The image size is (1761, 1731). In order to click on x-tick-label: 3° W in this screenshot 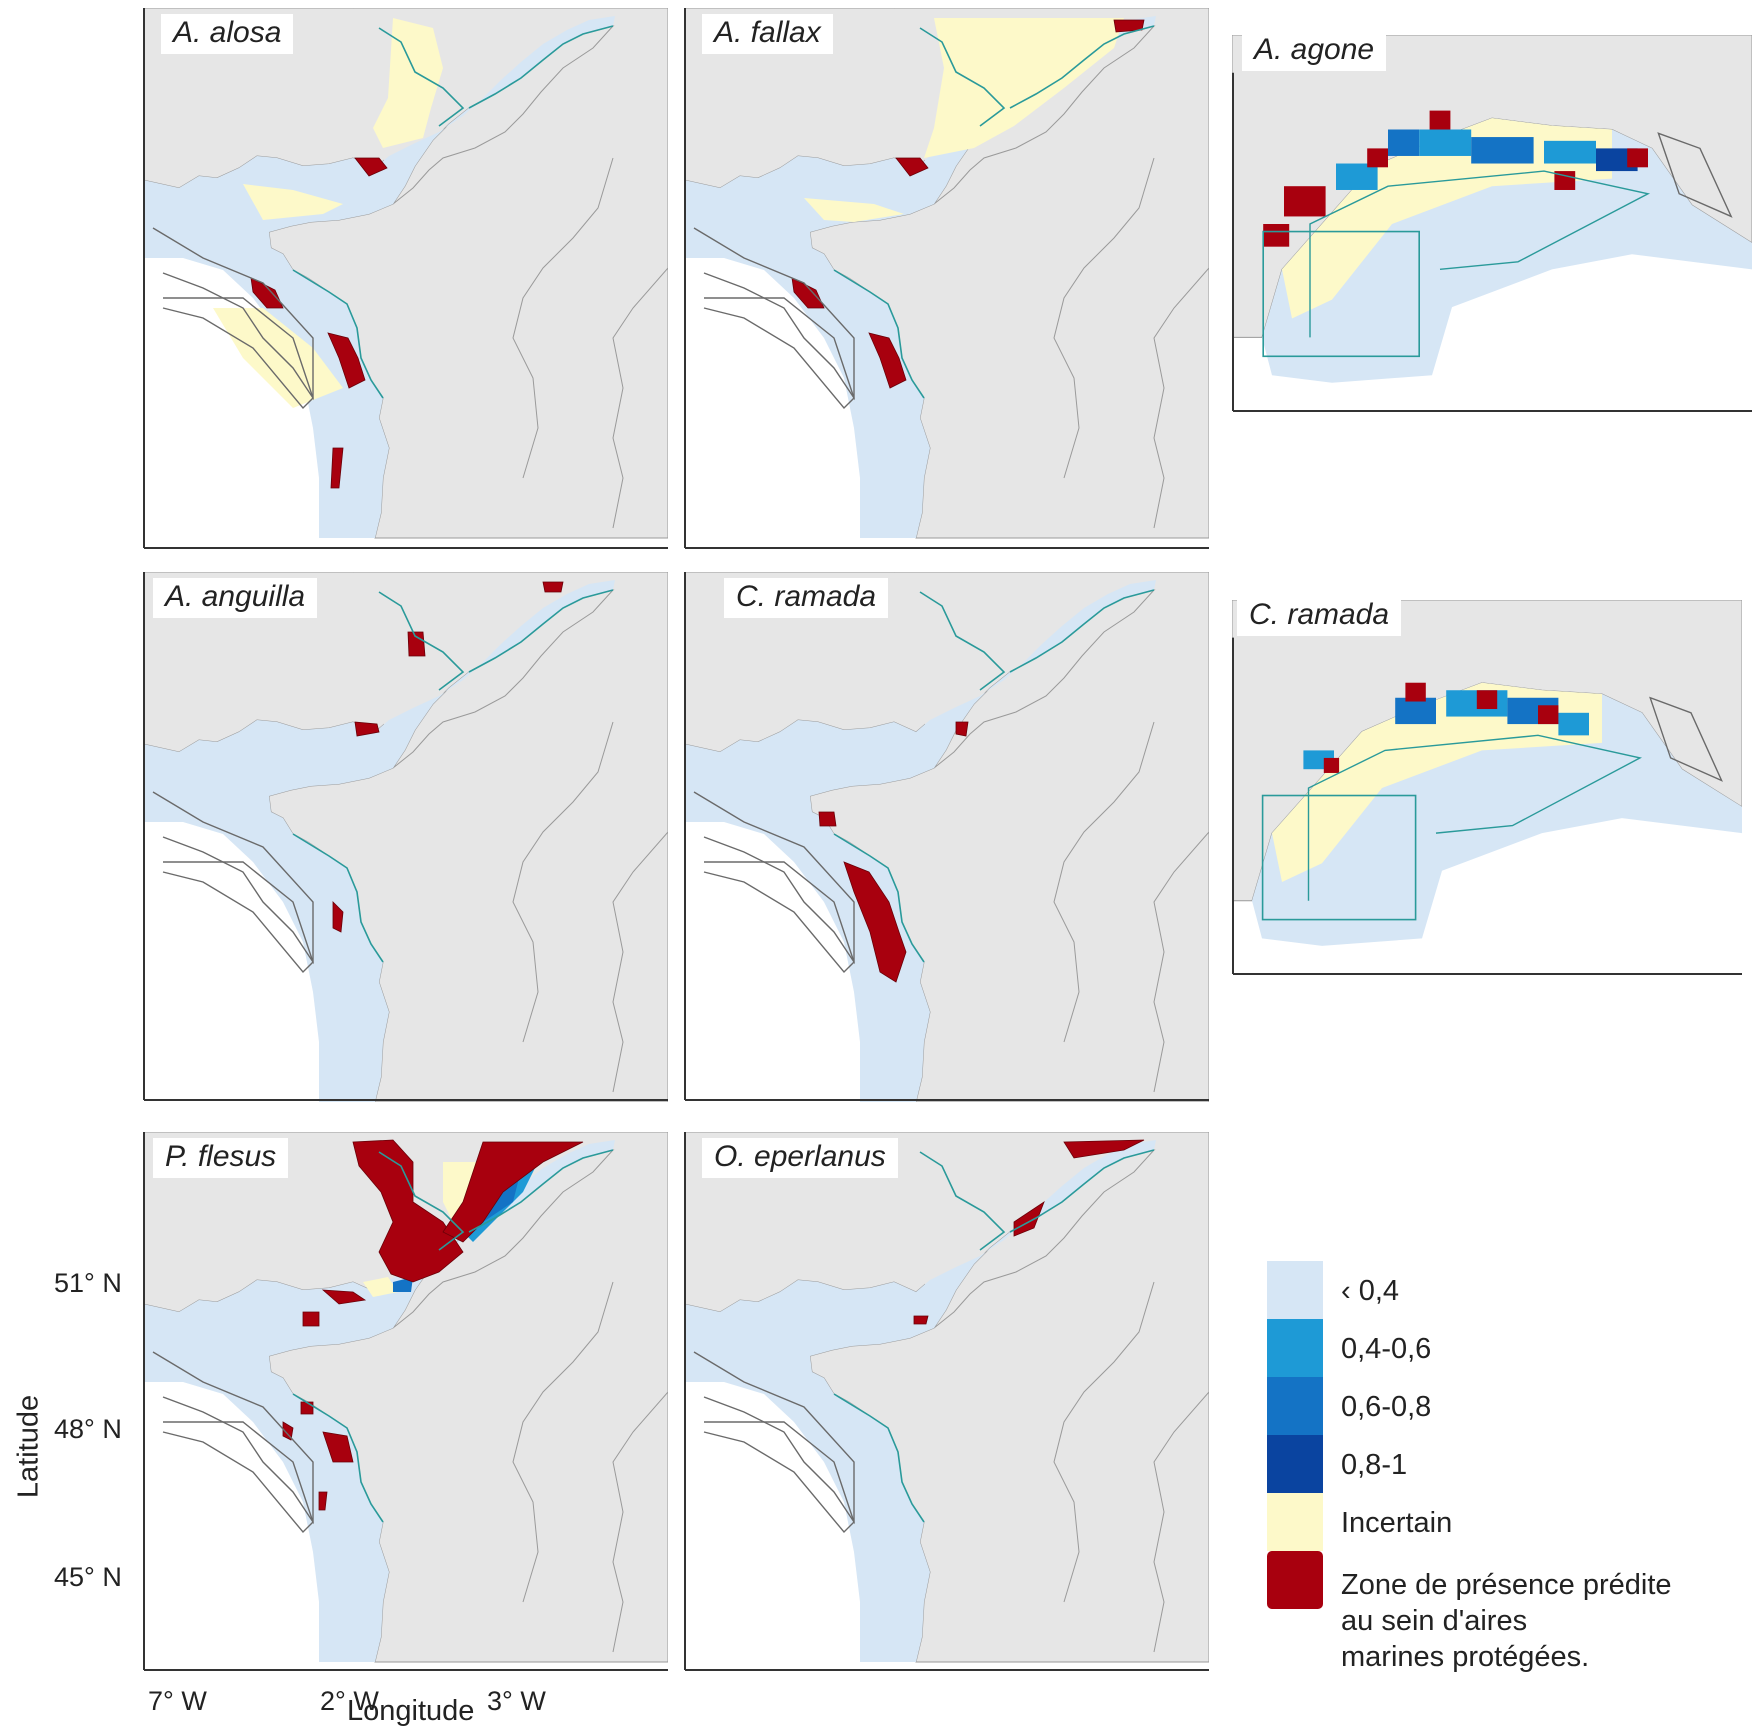, I will do `click(516, 1701)`.